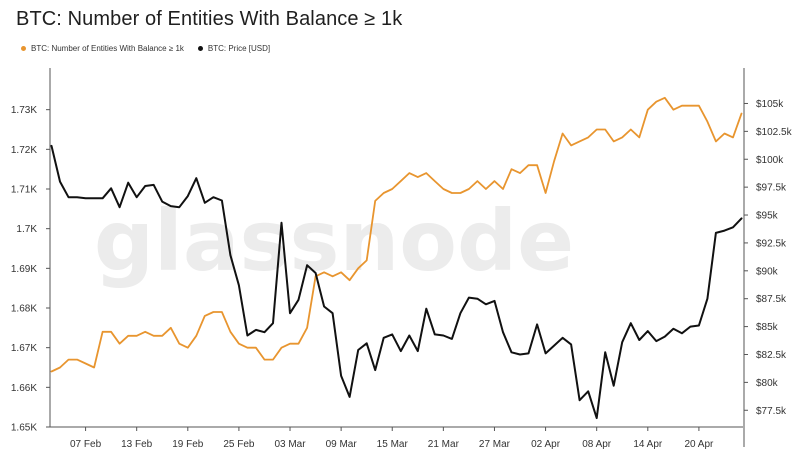 This screenshot has width=800, height=466. I want to click on x-tick-label: 03 Mar, so click(290, 444).